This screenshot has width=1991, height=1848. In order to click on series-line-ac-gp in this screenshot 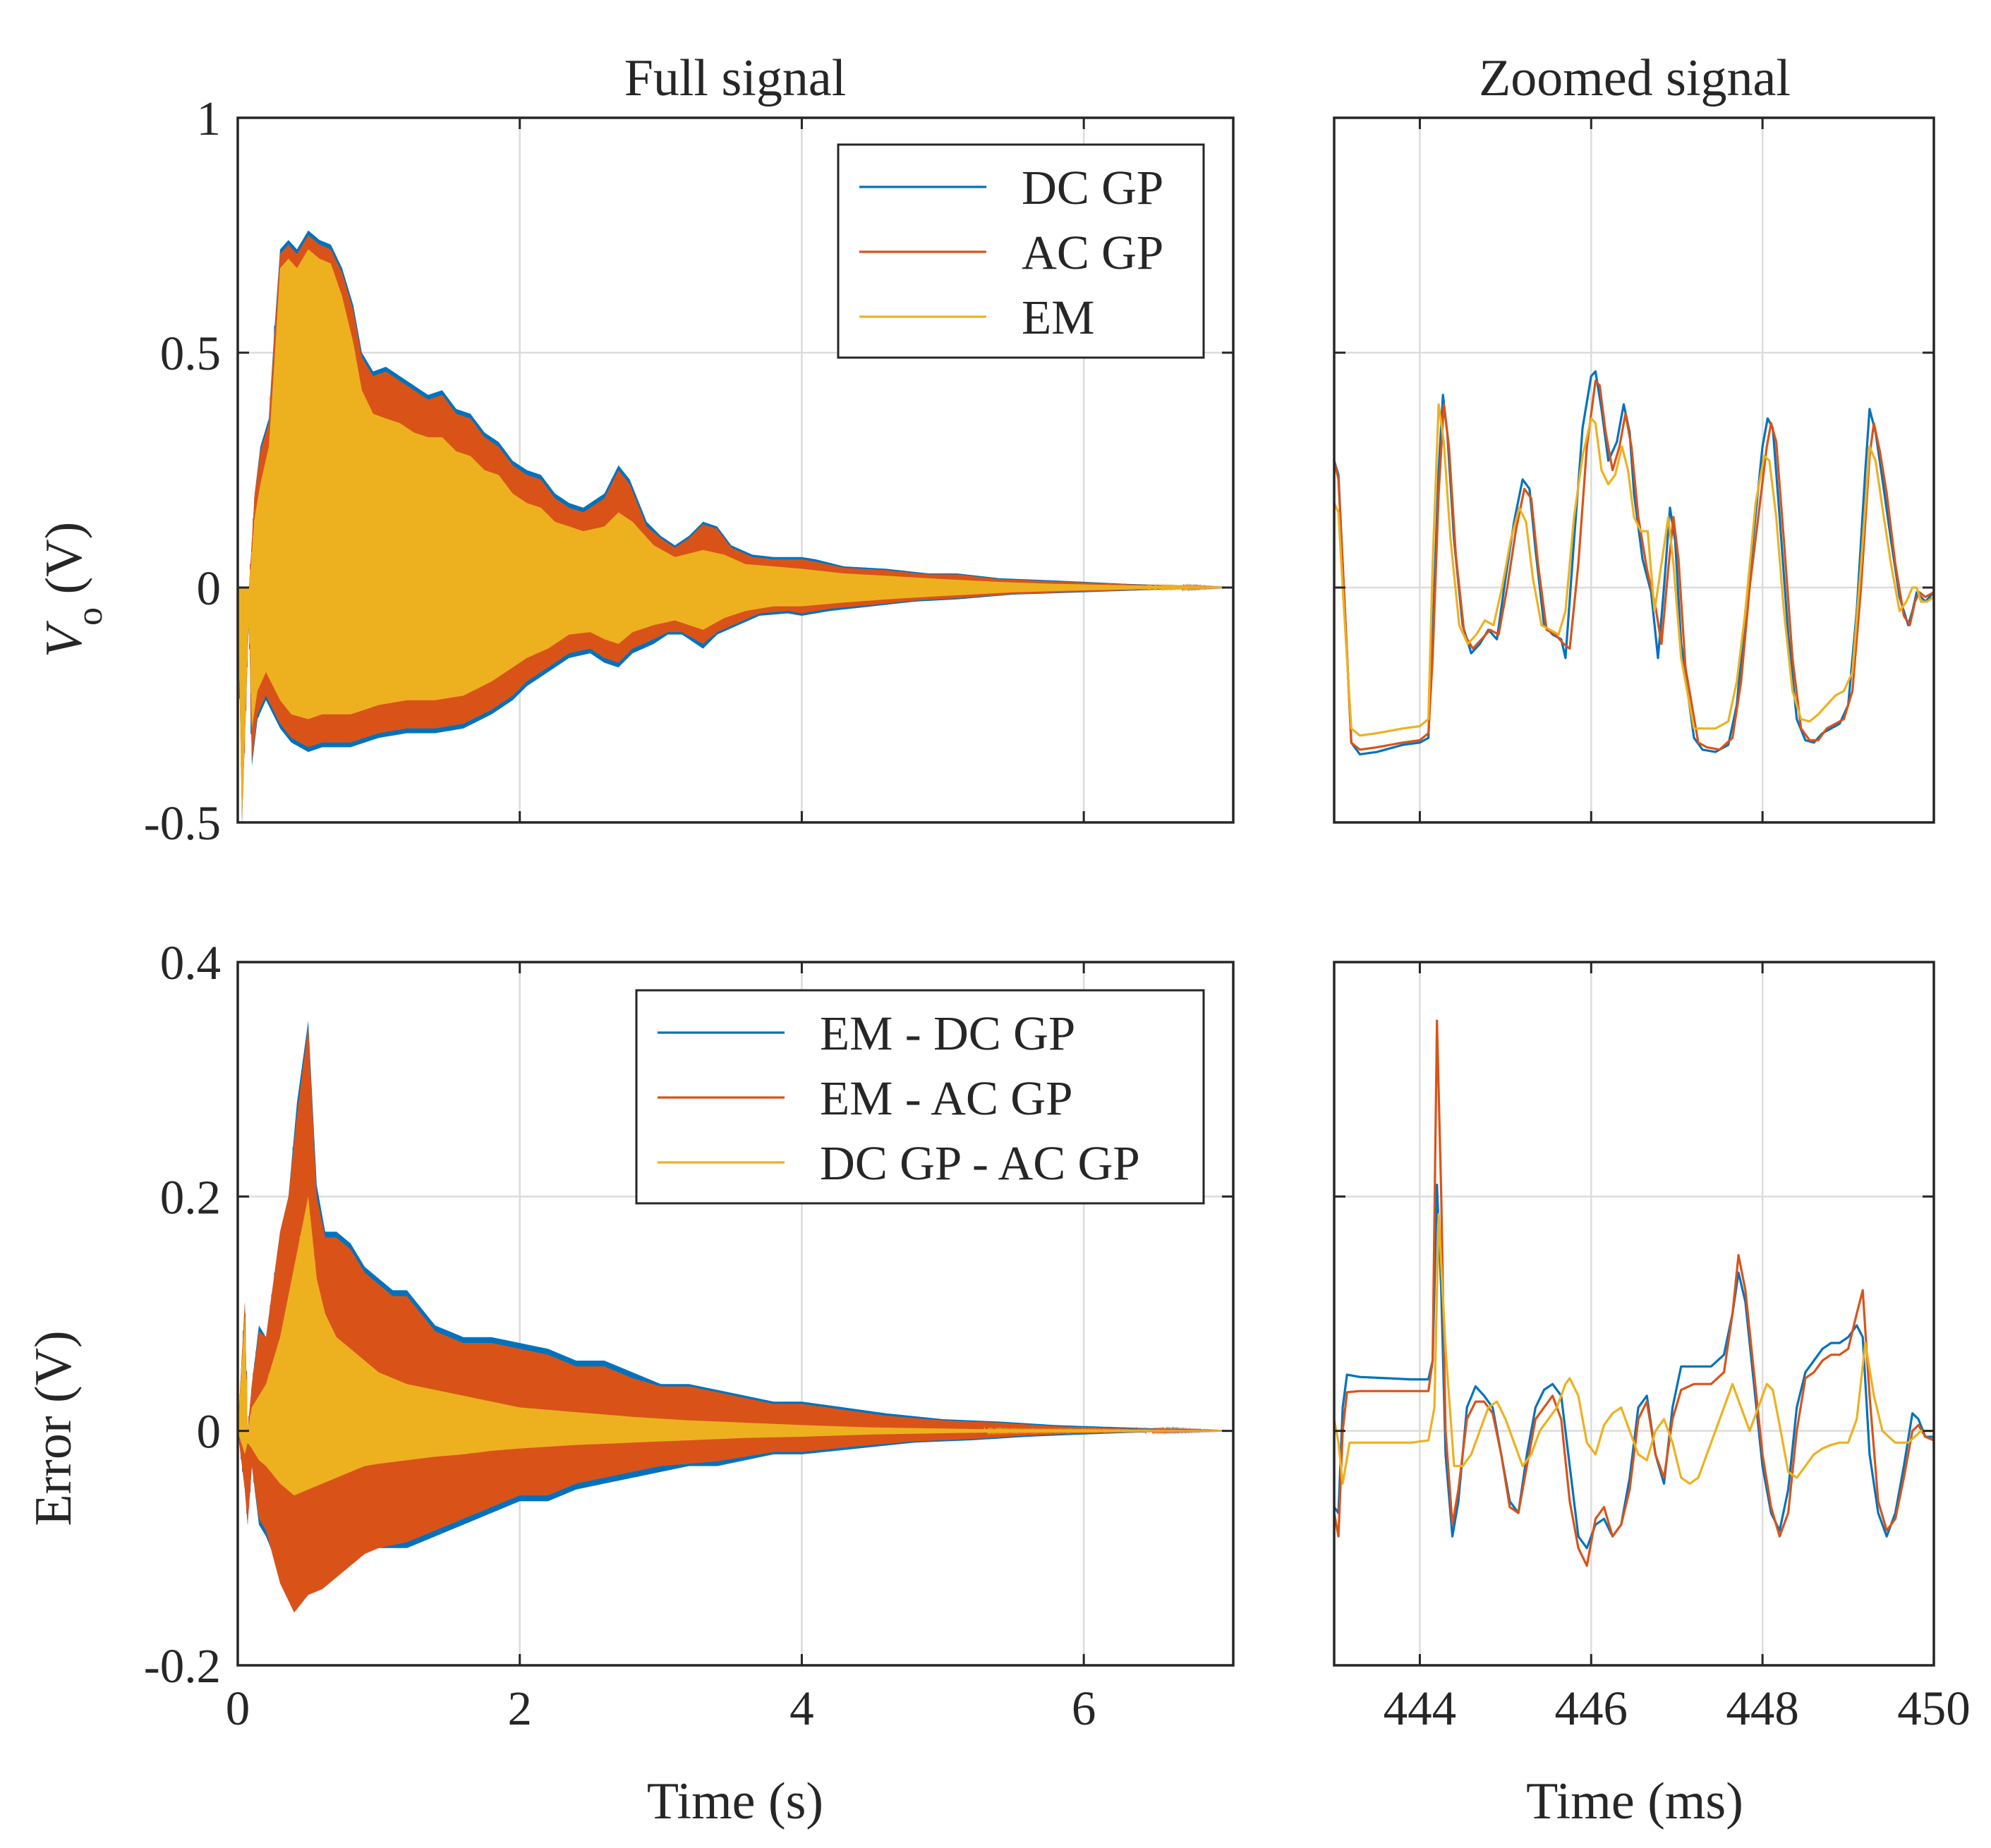, I will do `click(1634, 565)`.